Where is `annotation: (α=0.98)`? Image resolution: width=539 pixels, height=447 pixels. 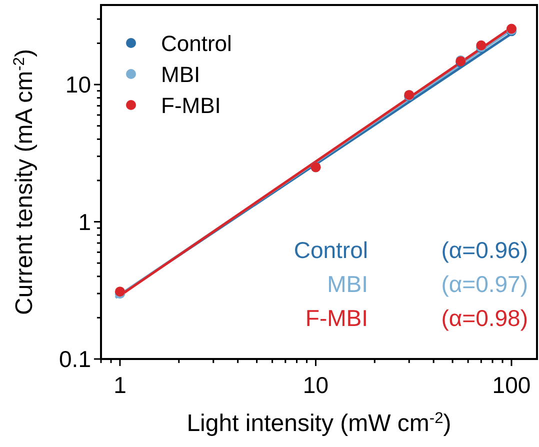
annotation: (α=0.98) is located at coordinates (484, 318).